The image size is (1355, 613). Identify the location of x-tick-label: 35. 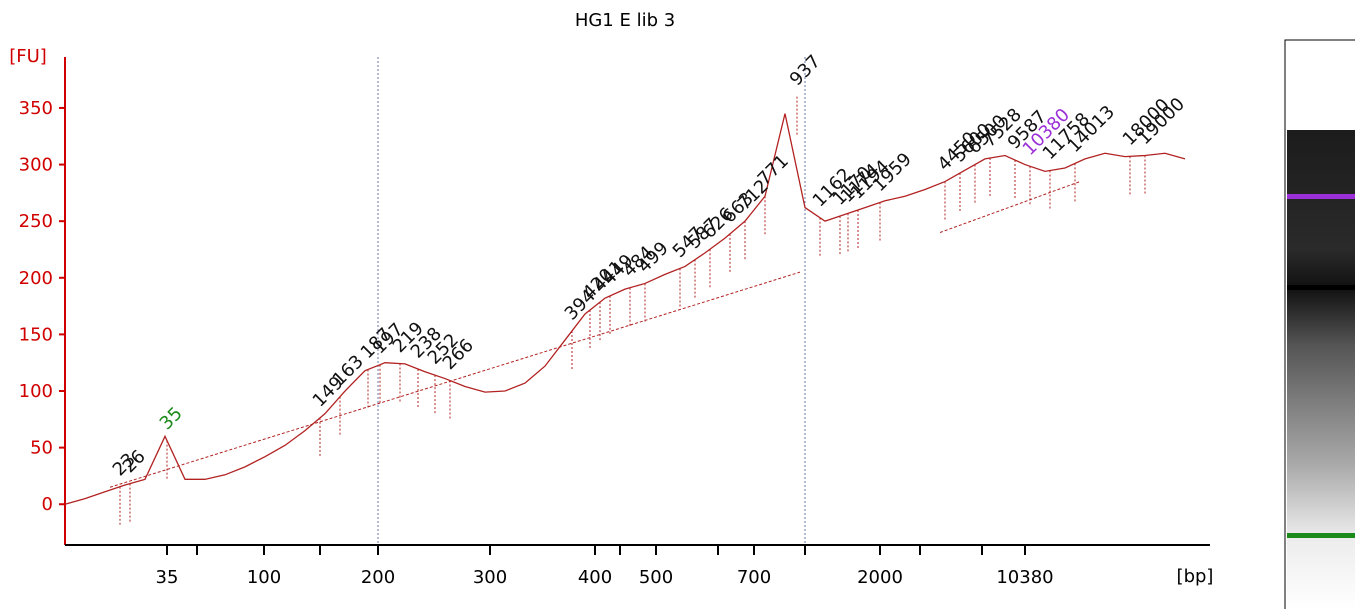
(167, 577).